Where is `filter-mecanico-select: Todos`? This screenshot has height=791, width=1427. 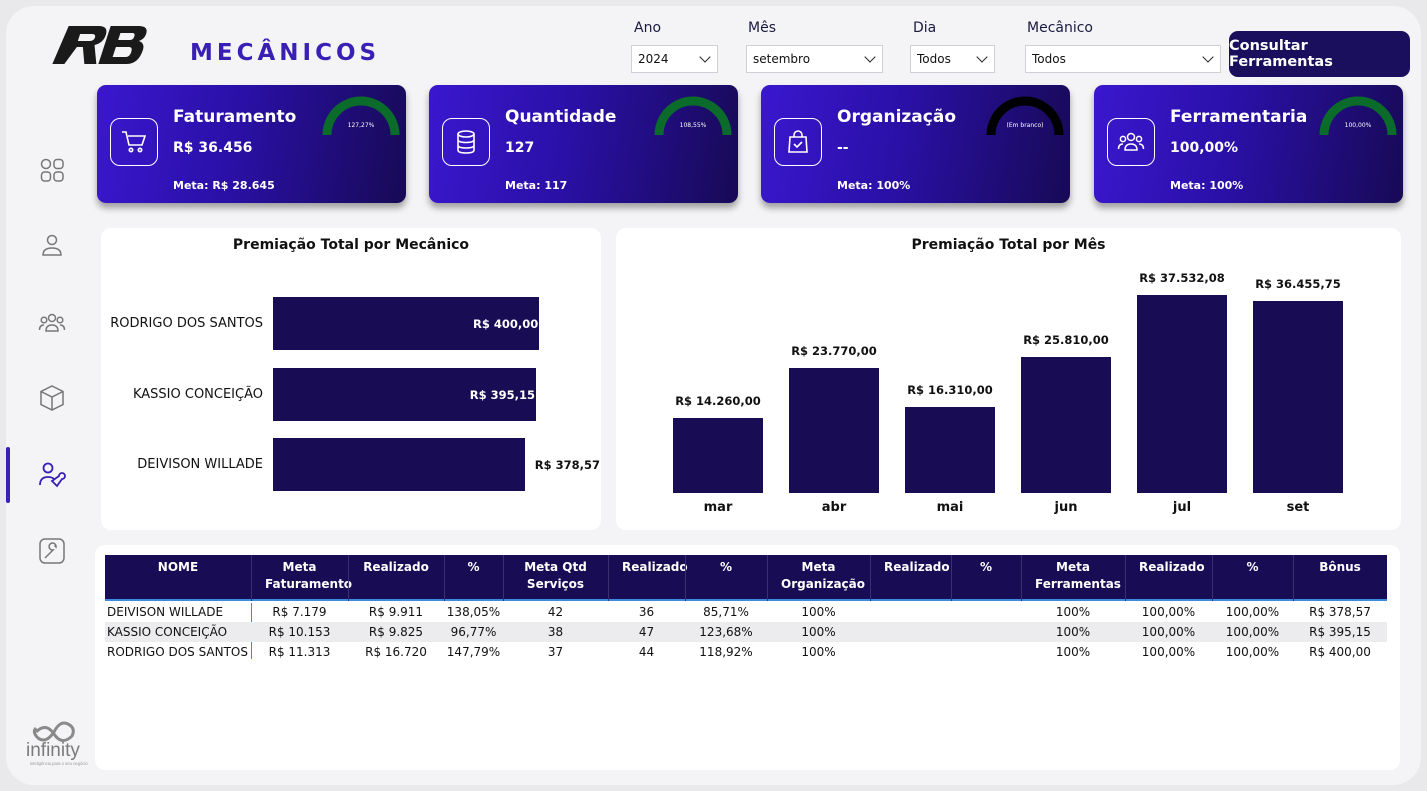
filter-mecanico-select: Todos is located at coordinates (1123, 59).